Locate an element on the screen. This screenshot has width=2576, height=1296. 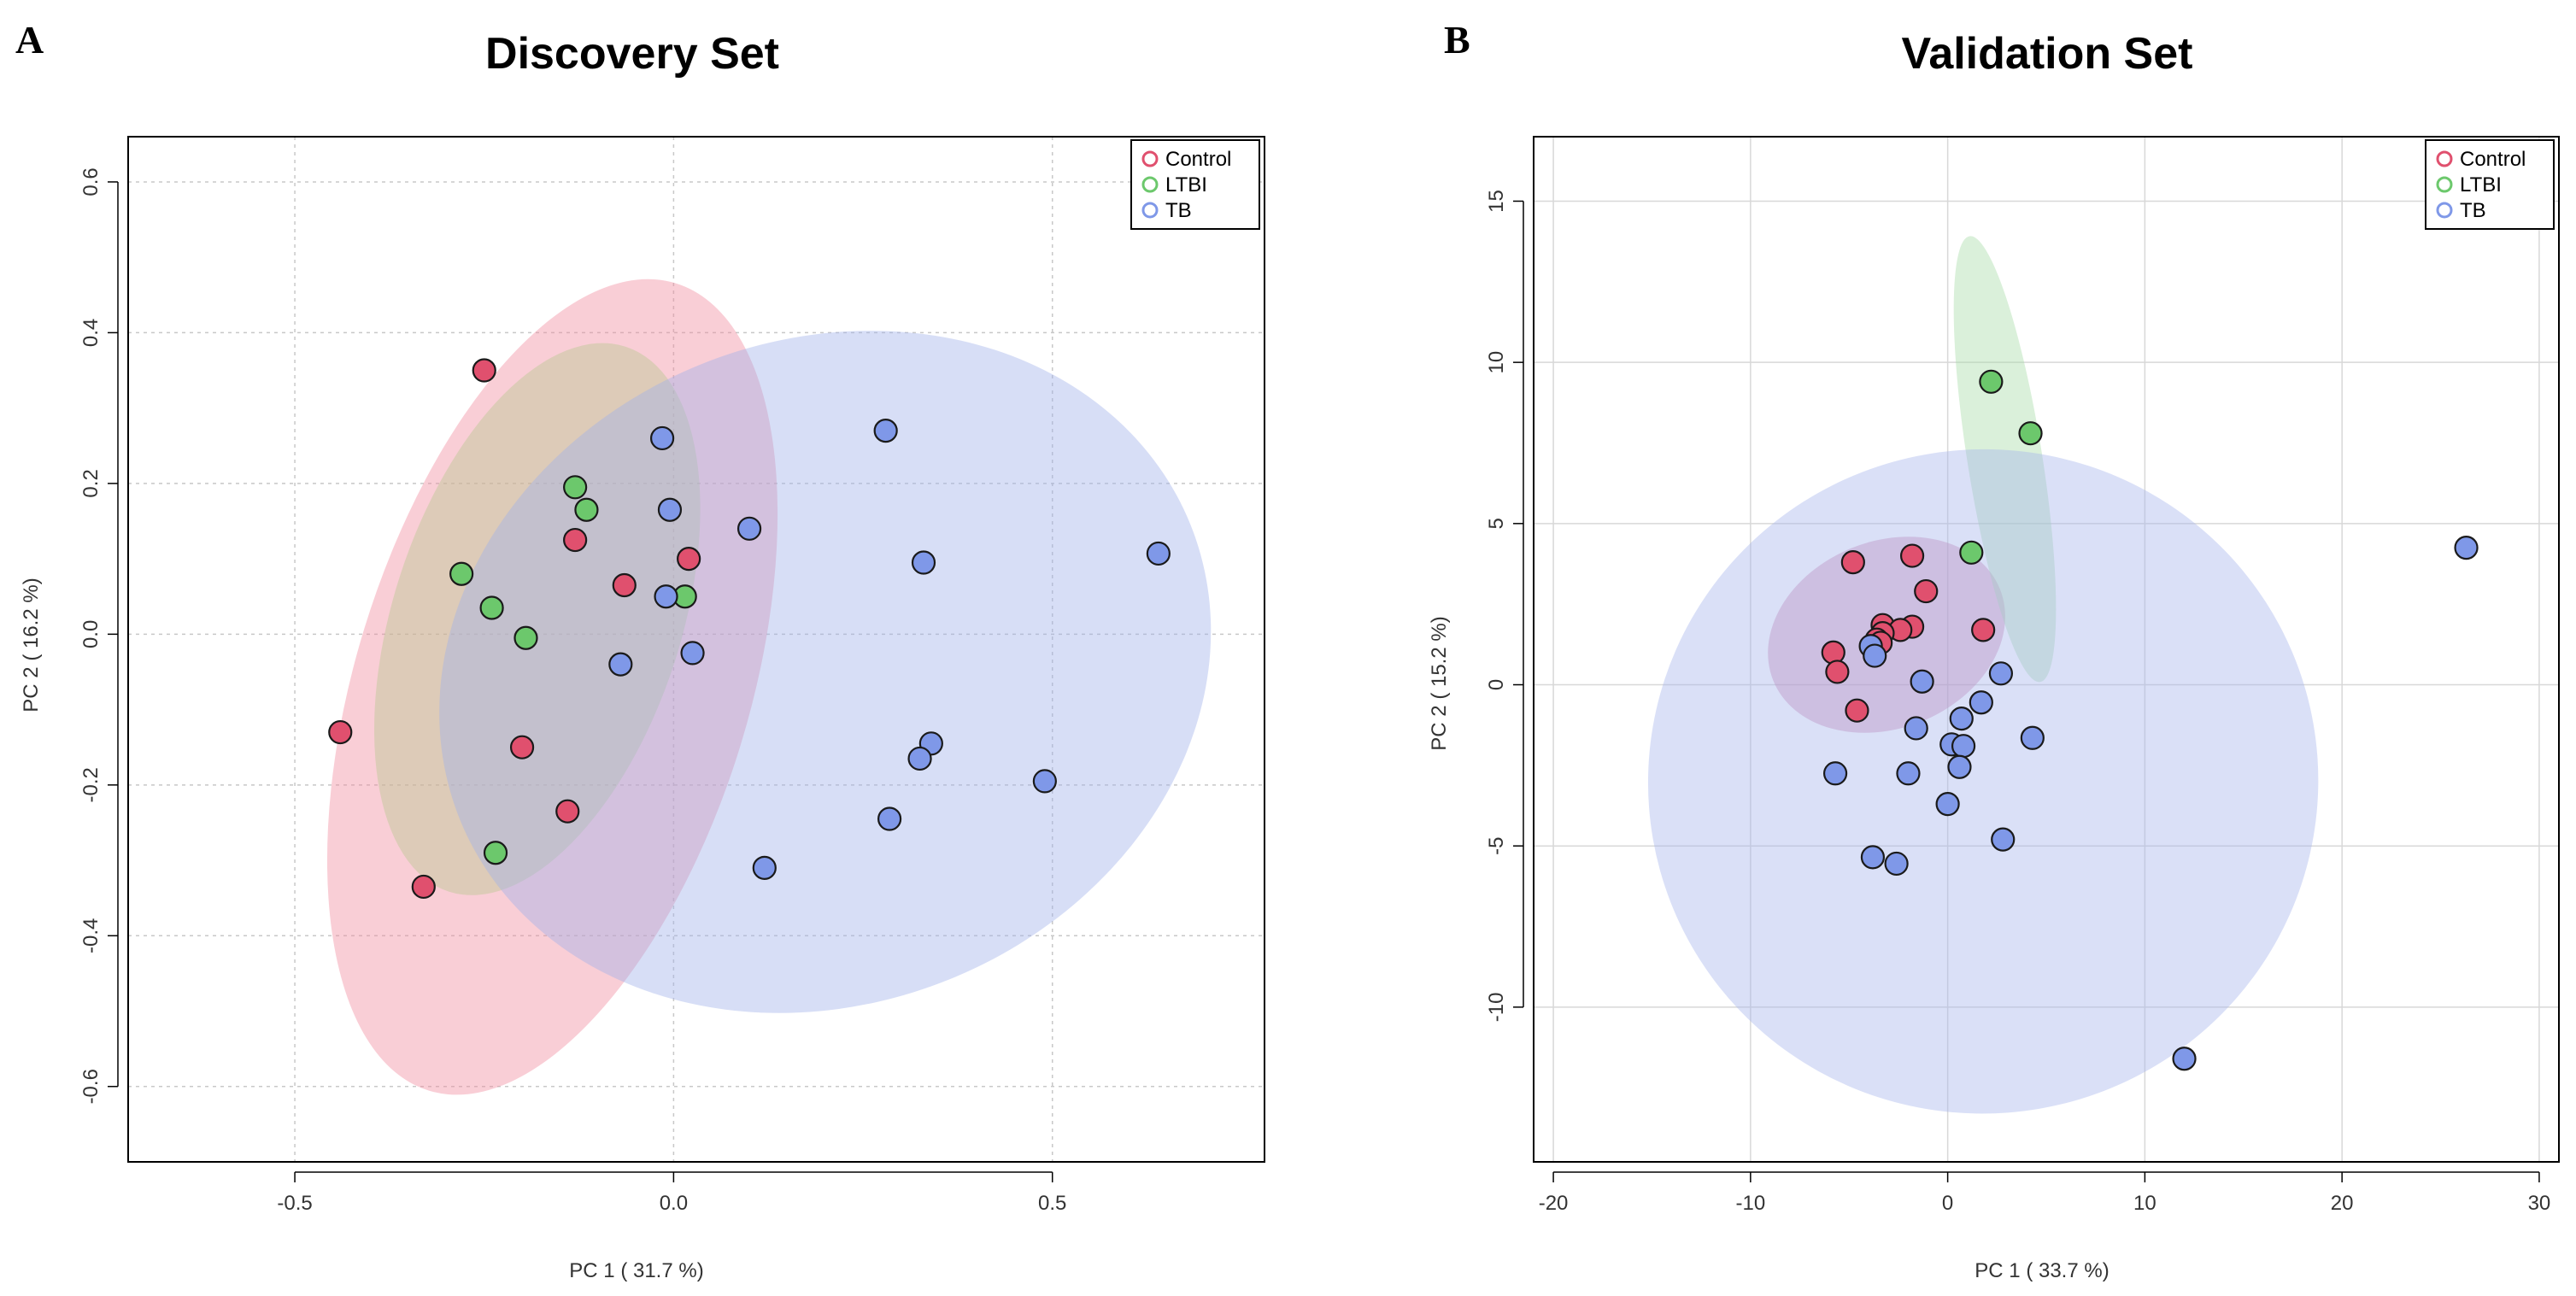
y-axis-label-b: PC 2 ( 15.2 %) is located at coordinates (1439, 683).